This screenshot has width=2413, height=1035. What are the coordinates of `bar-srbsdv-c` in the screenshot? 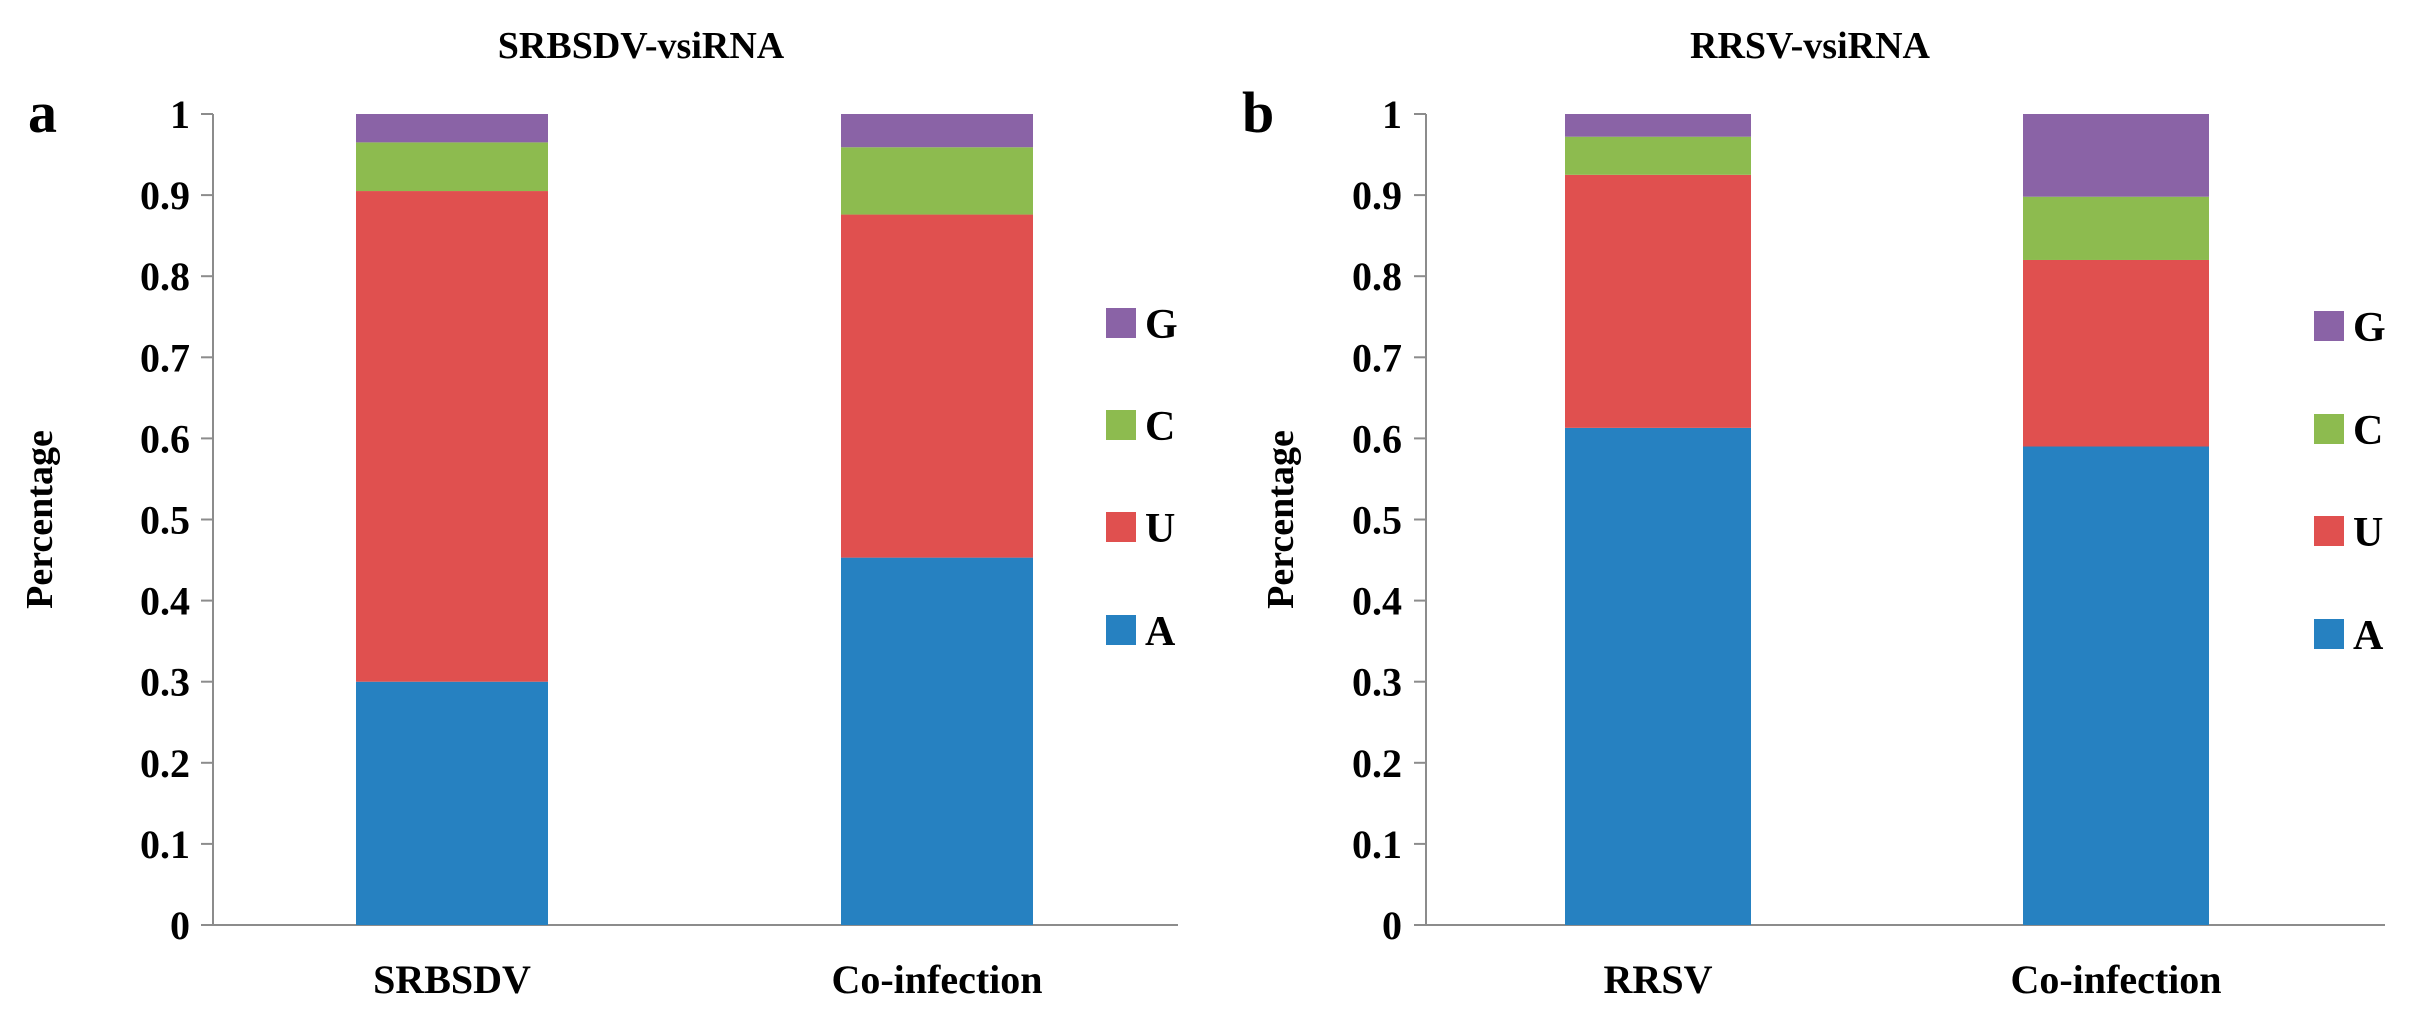 It's located at (452, 167).